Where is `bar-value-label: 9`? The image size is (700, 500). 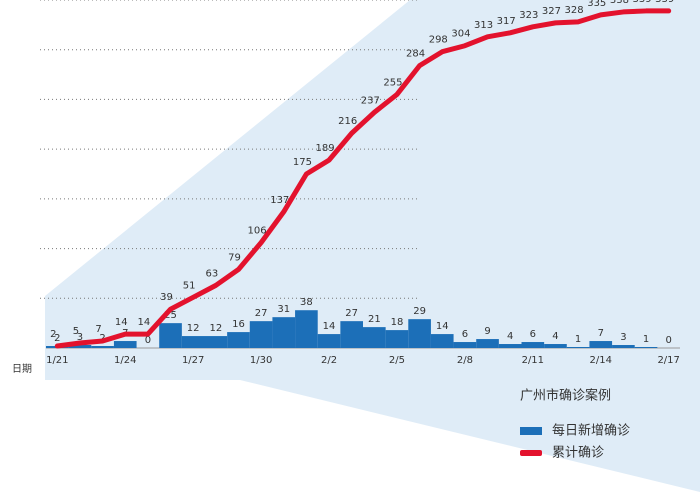
bar-value-label: 9 is located at coordinates (487, 331).